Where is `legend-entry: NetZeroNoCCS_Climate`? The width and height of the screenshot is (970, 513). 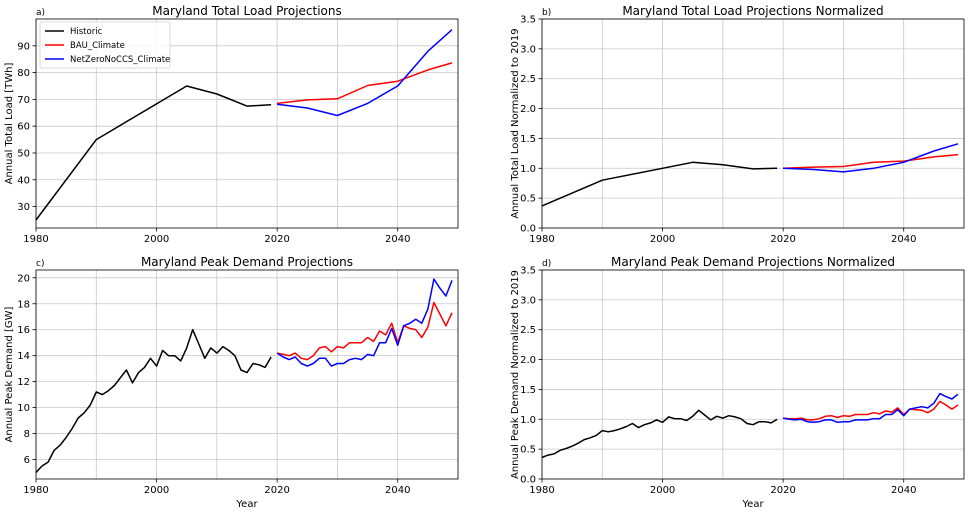
legend-entry: NetZeroNoCCS_Climate is located at coordinates (120, 60).